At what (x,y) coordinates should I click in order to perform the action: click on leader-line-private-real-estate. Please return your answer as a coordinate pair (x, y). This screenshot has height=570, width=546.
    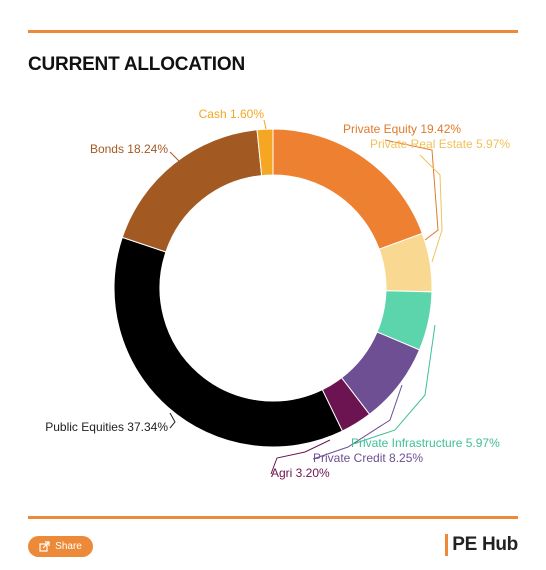
    Looking at the image, I should click on (431, 208).